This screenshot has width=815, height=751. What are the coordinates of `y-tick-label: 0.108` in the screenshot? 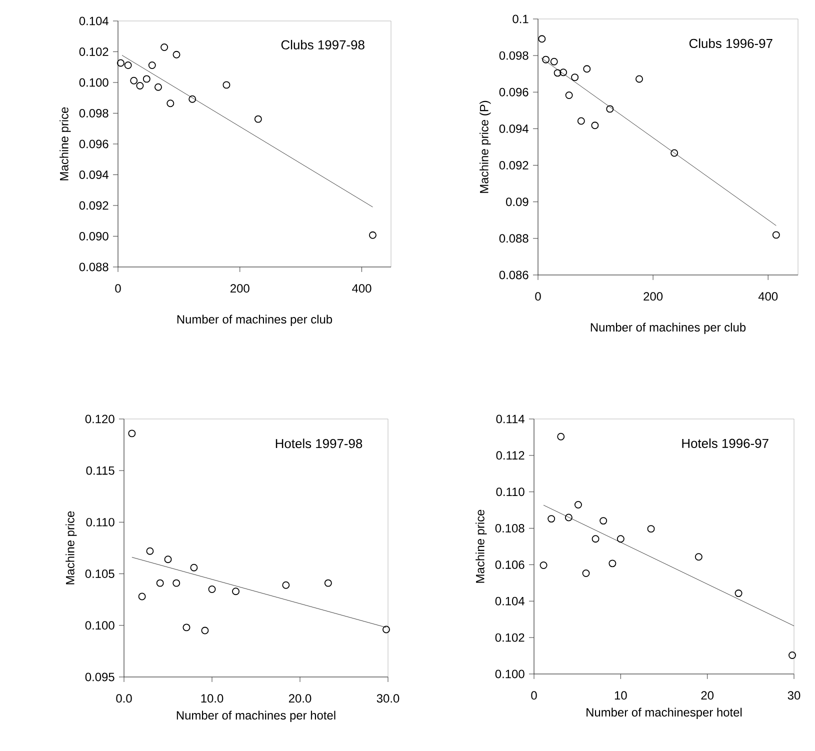 It's located at (509, 528).